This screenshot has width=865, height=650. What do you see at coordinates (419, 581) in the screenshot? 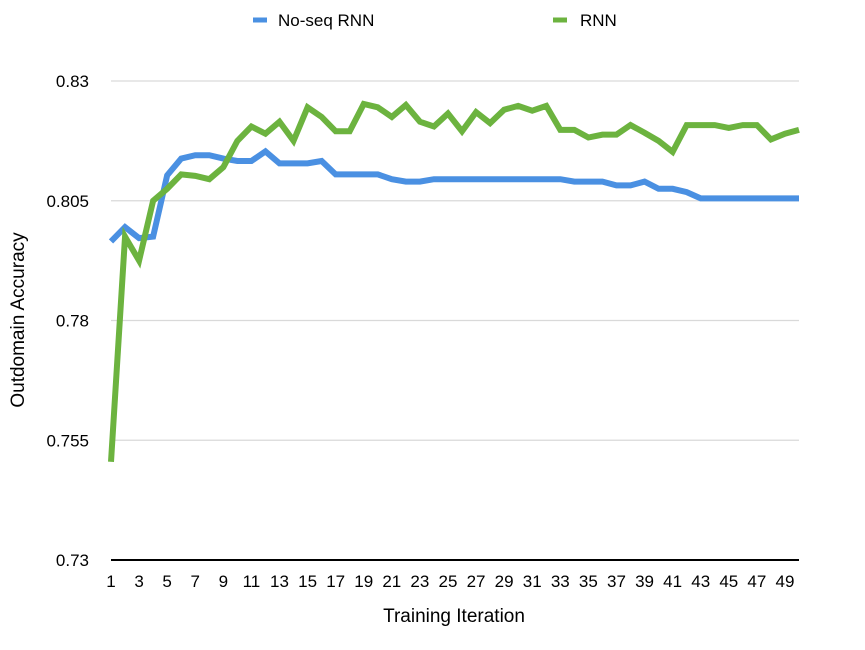
I see `x-tick-label: 23` at bounding box center [419, 581].